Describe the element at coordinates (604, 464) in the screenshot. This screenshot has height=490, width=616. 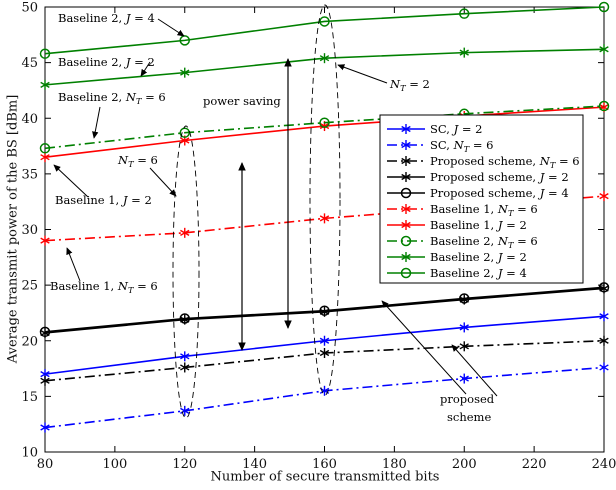
I see `x-tick-label: 240` at that location.